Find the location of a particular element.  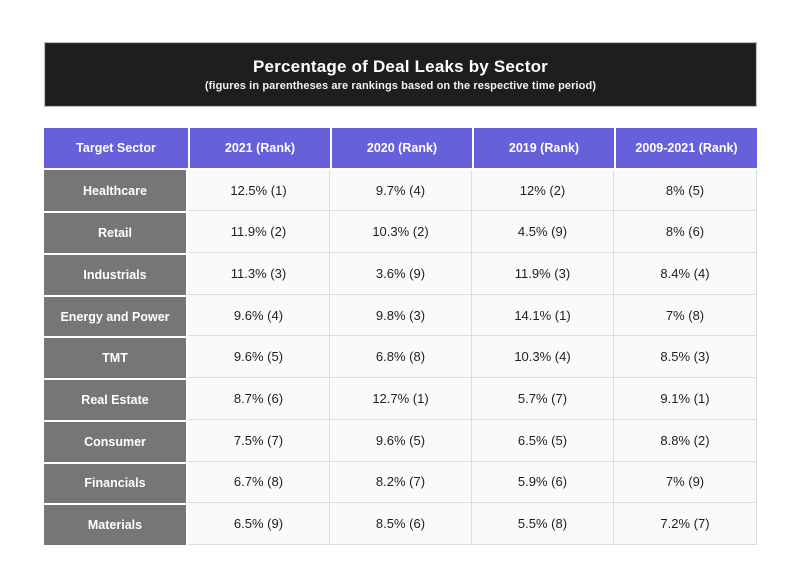

column-header-2009-2021: 2009-2021 (Rank) is located at coordinates (685, 149).